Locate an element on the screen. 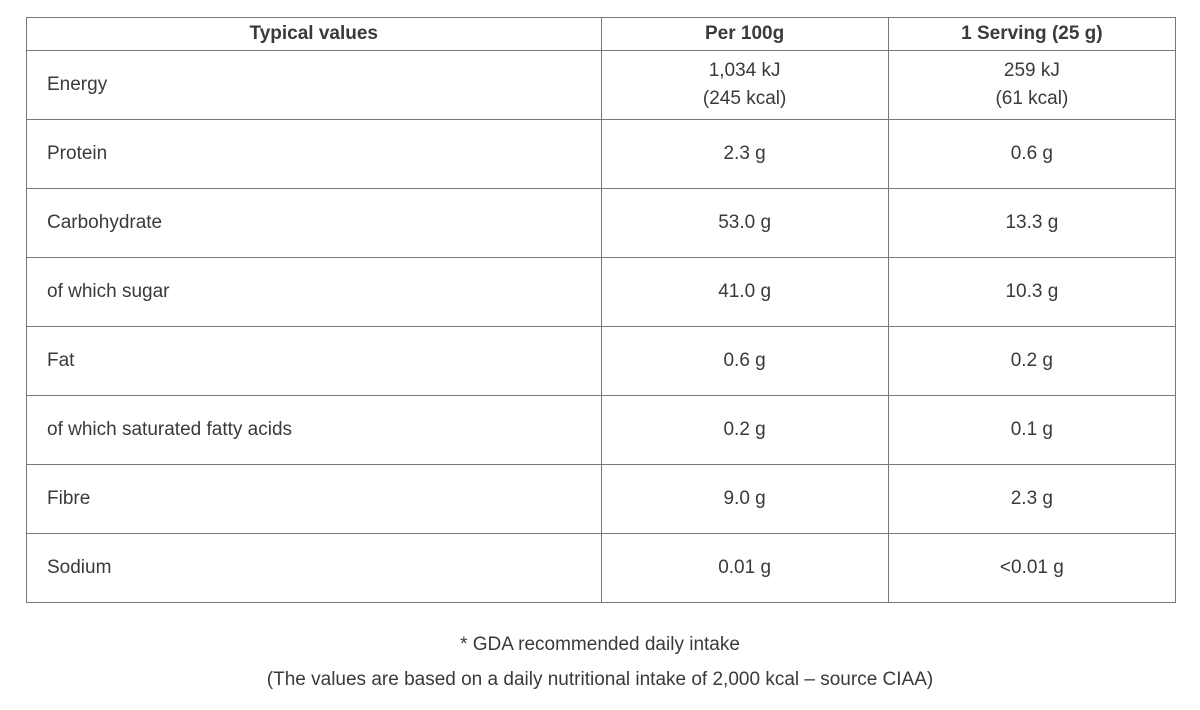  col-header-typical-values: Typical values is located at coordinates (314, 34).